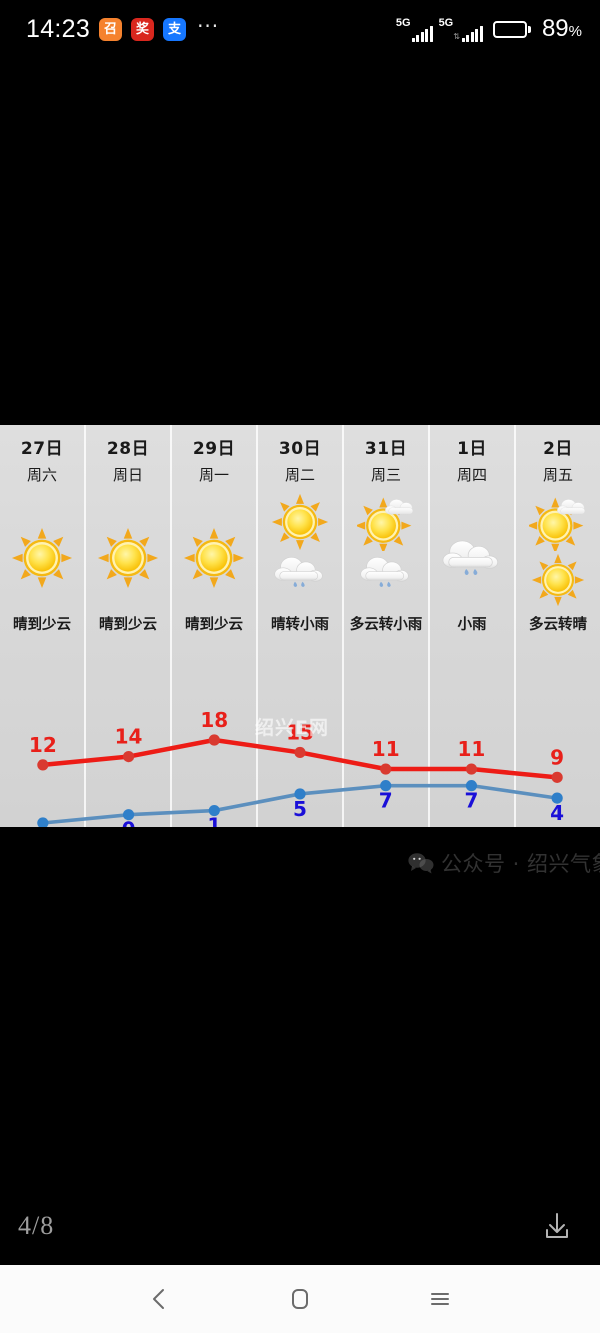 The image size is (600, 1333). What do you see at coordinates (300, 449) in the screenshot?
I see `forecast-date: 30日` at bounding box center [300, 449].